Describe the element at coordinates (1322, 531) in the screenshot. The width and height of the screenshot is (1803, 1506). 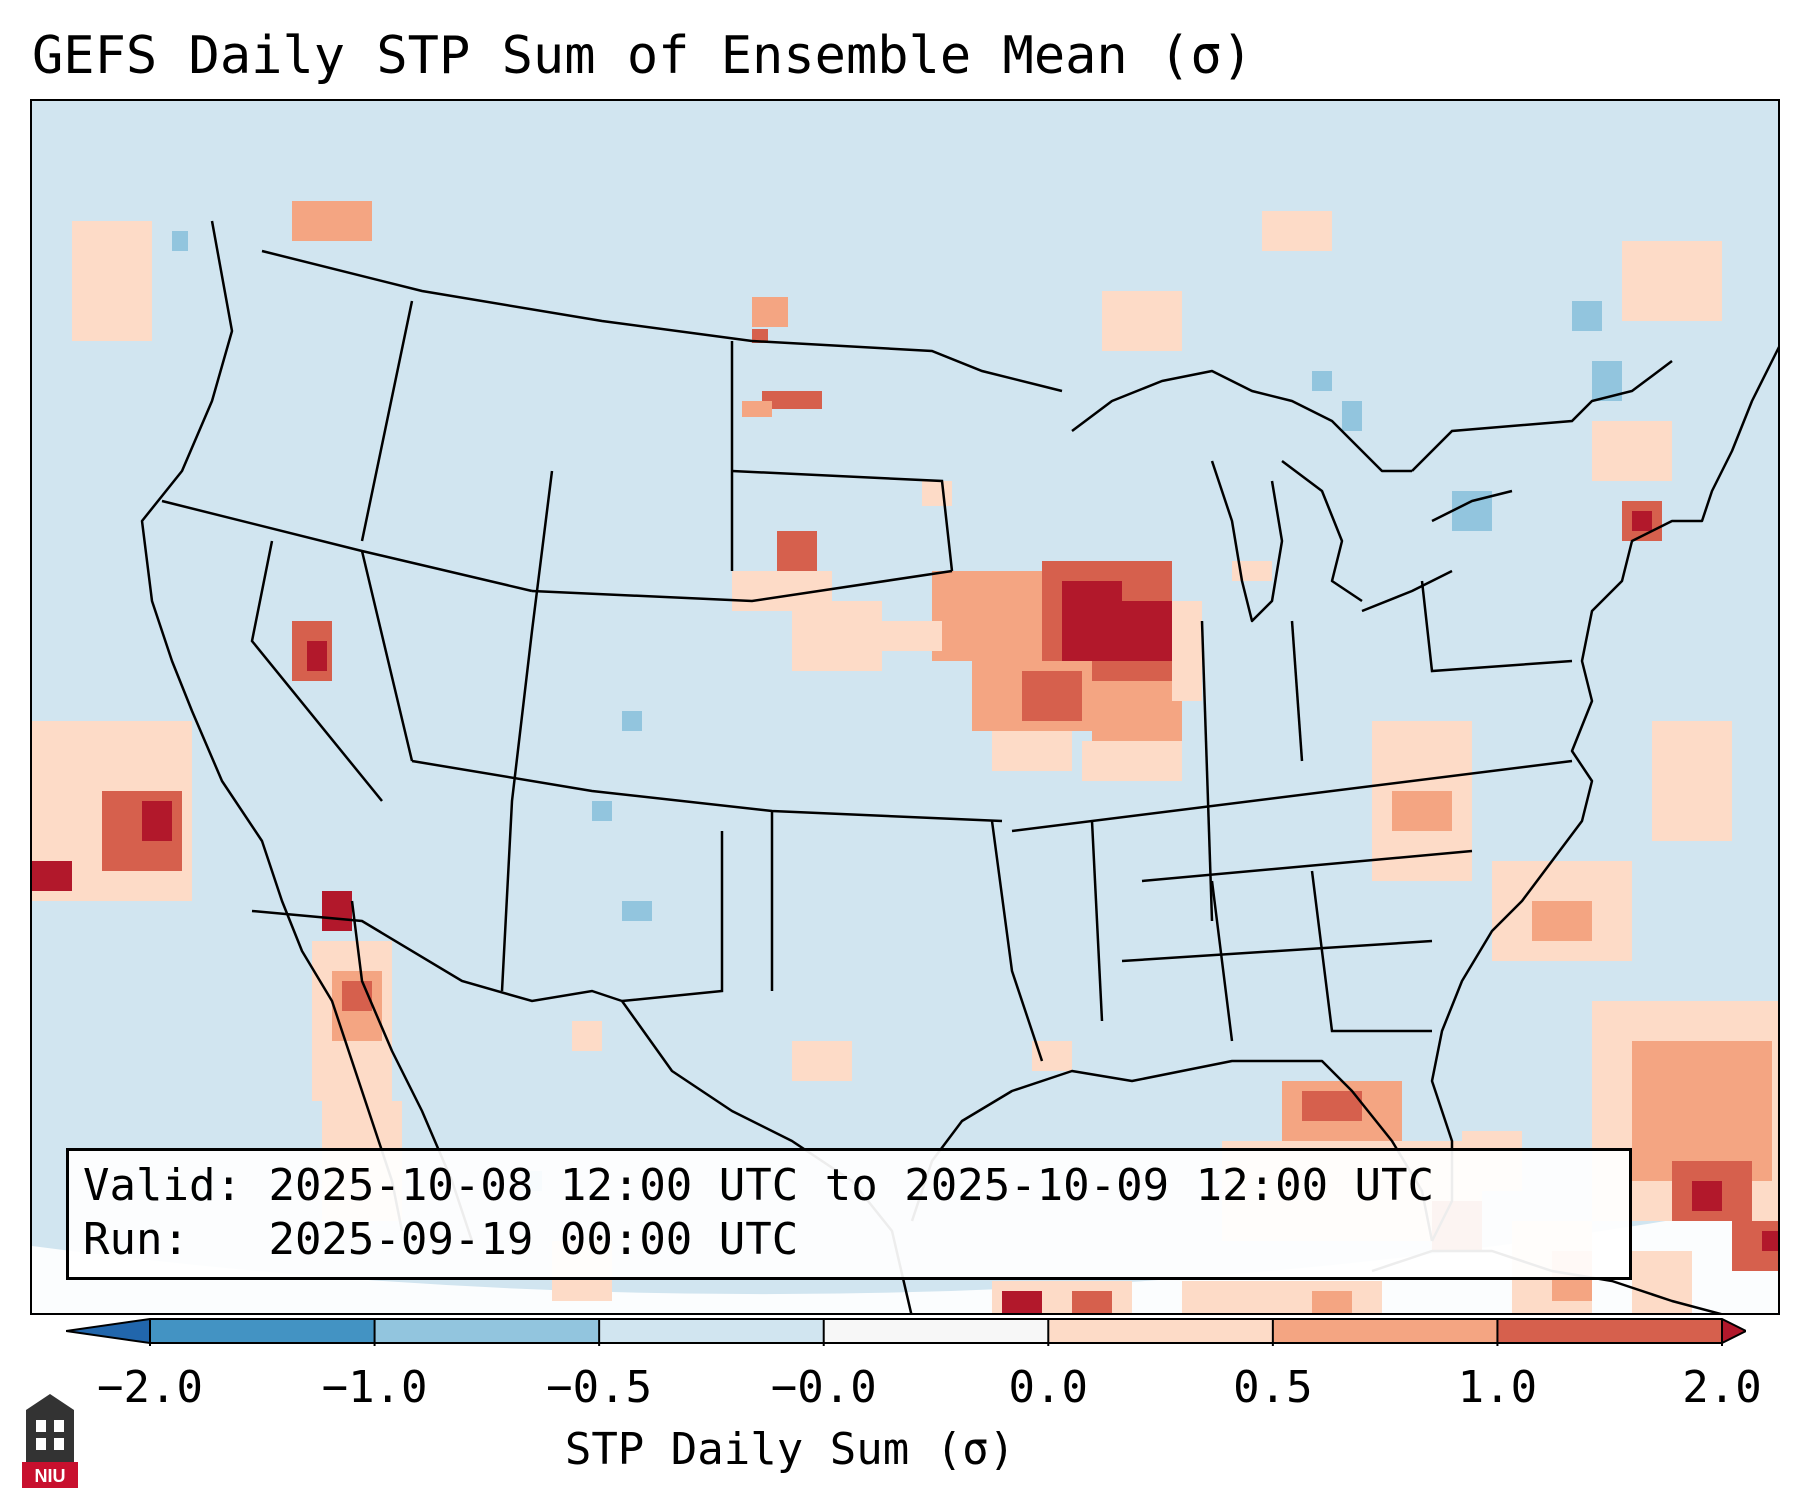
I see `lake-huron` at that location.